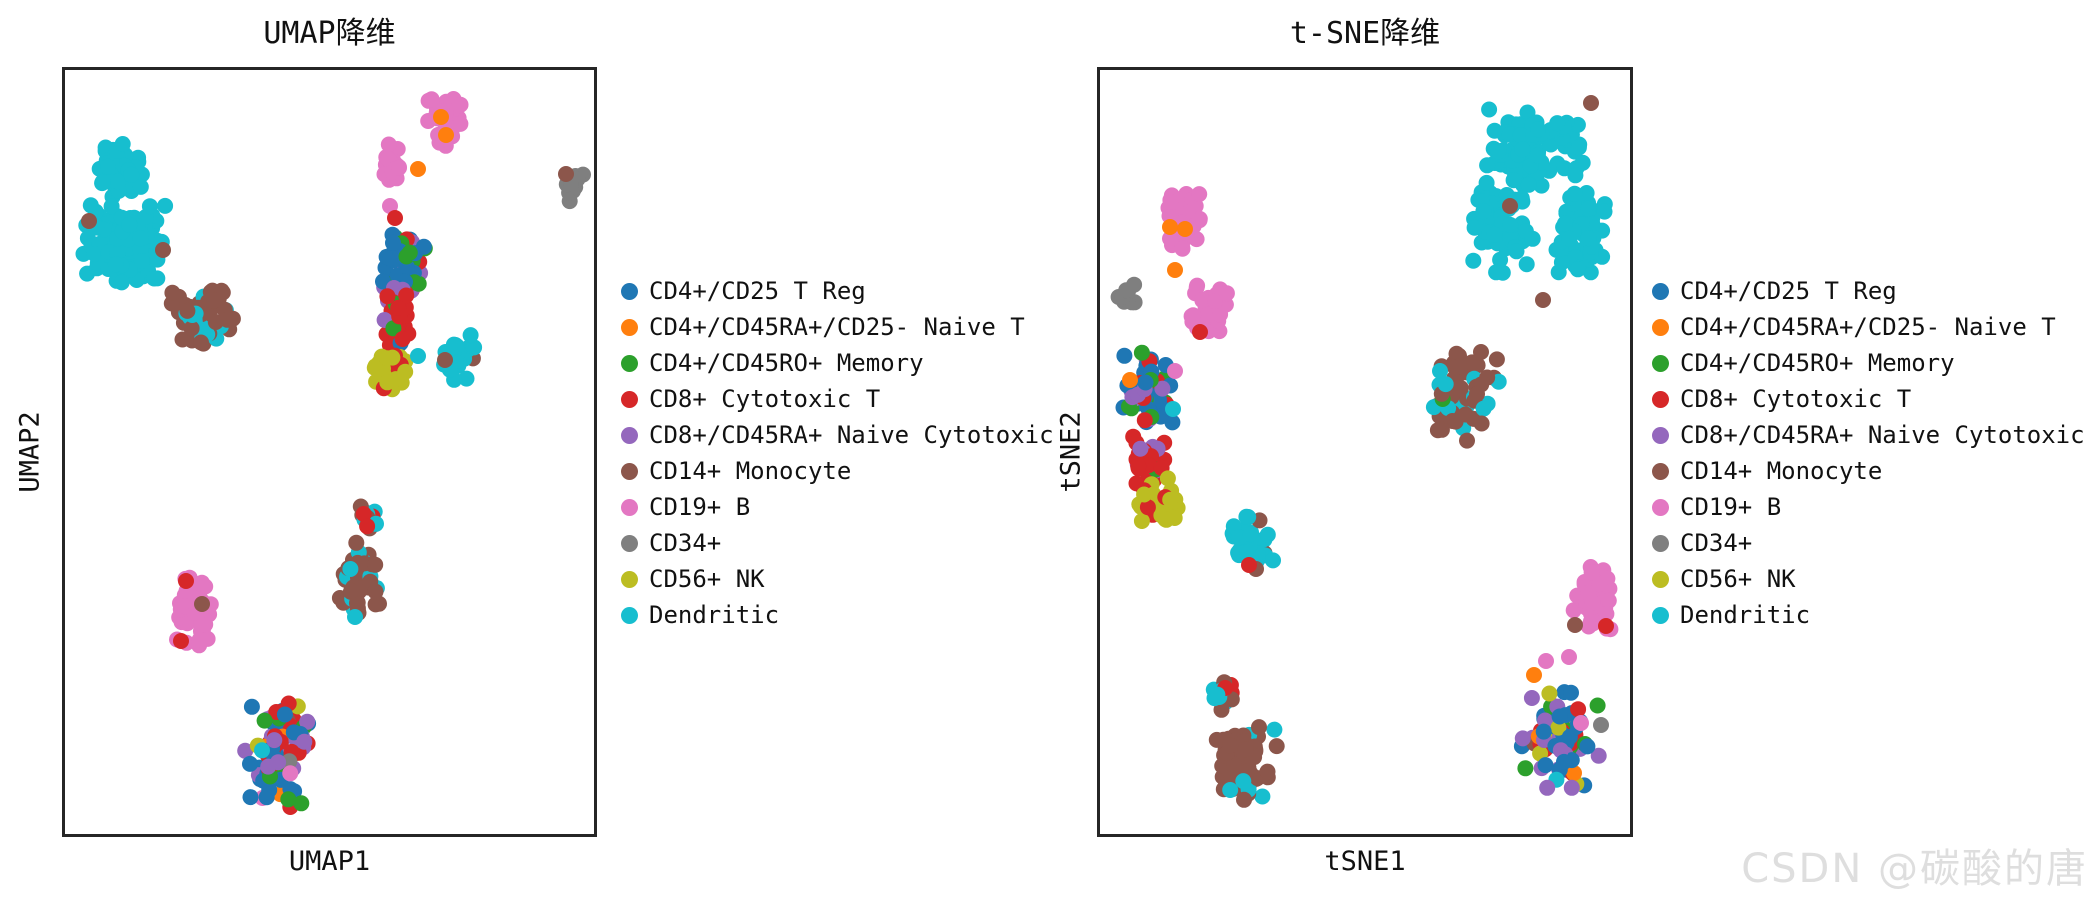  What do you see at coordinates (1788, 291) in the screenshot?
I see `legend-label: CD4+/CD25 T Reg` at bounding box center [1788, 291].